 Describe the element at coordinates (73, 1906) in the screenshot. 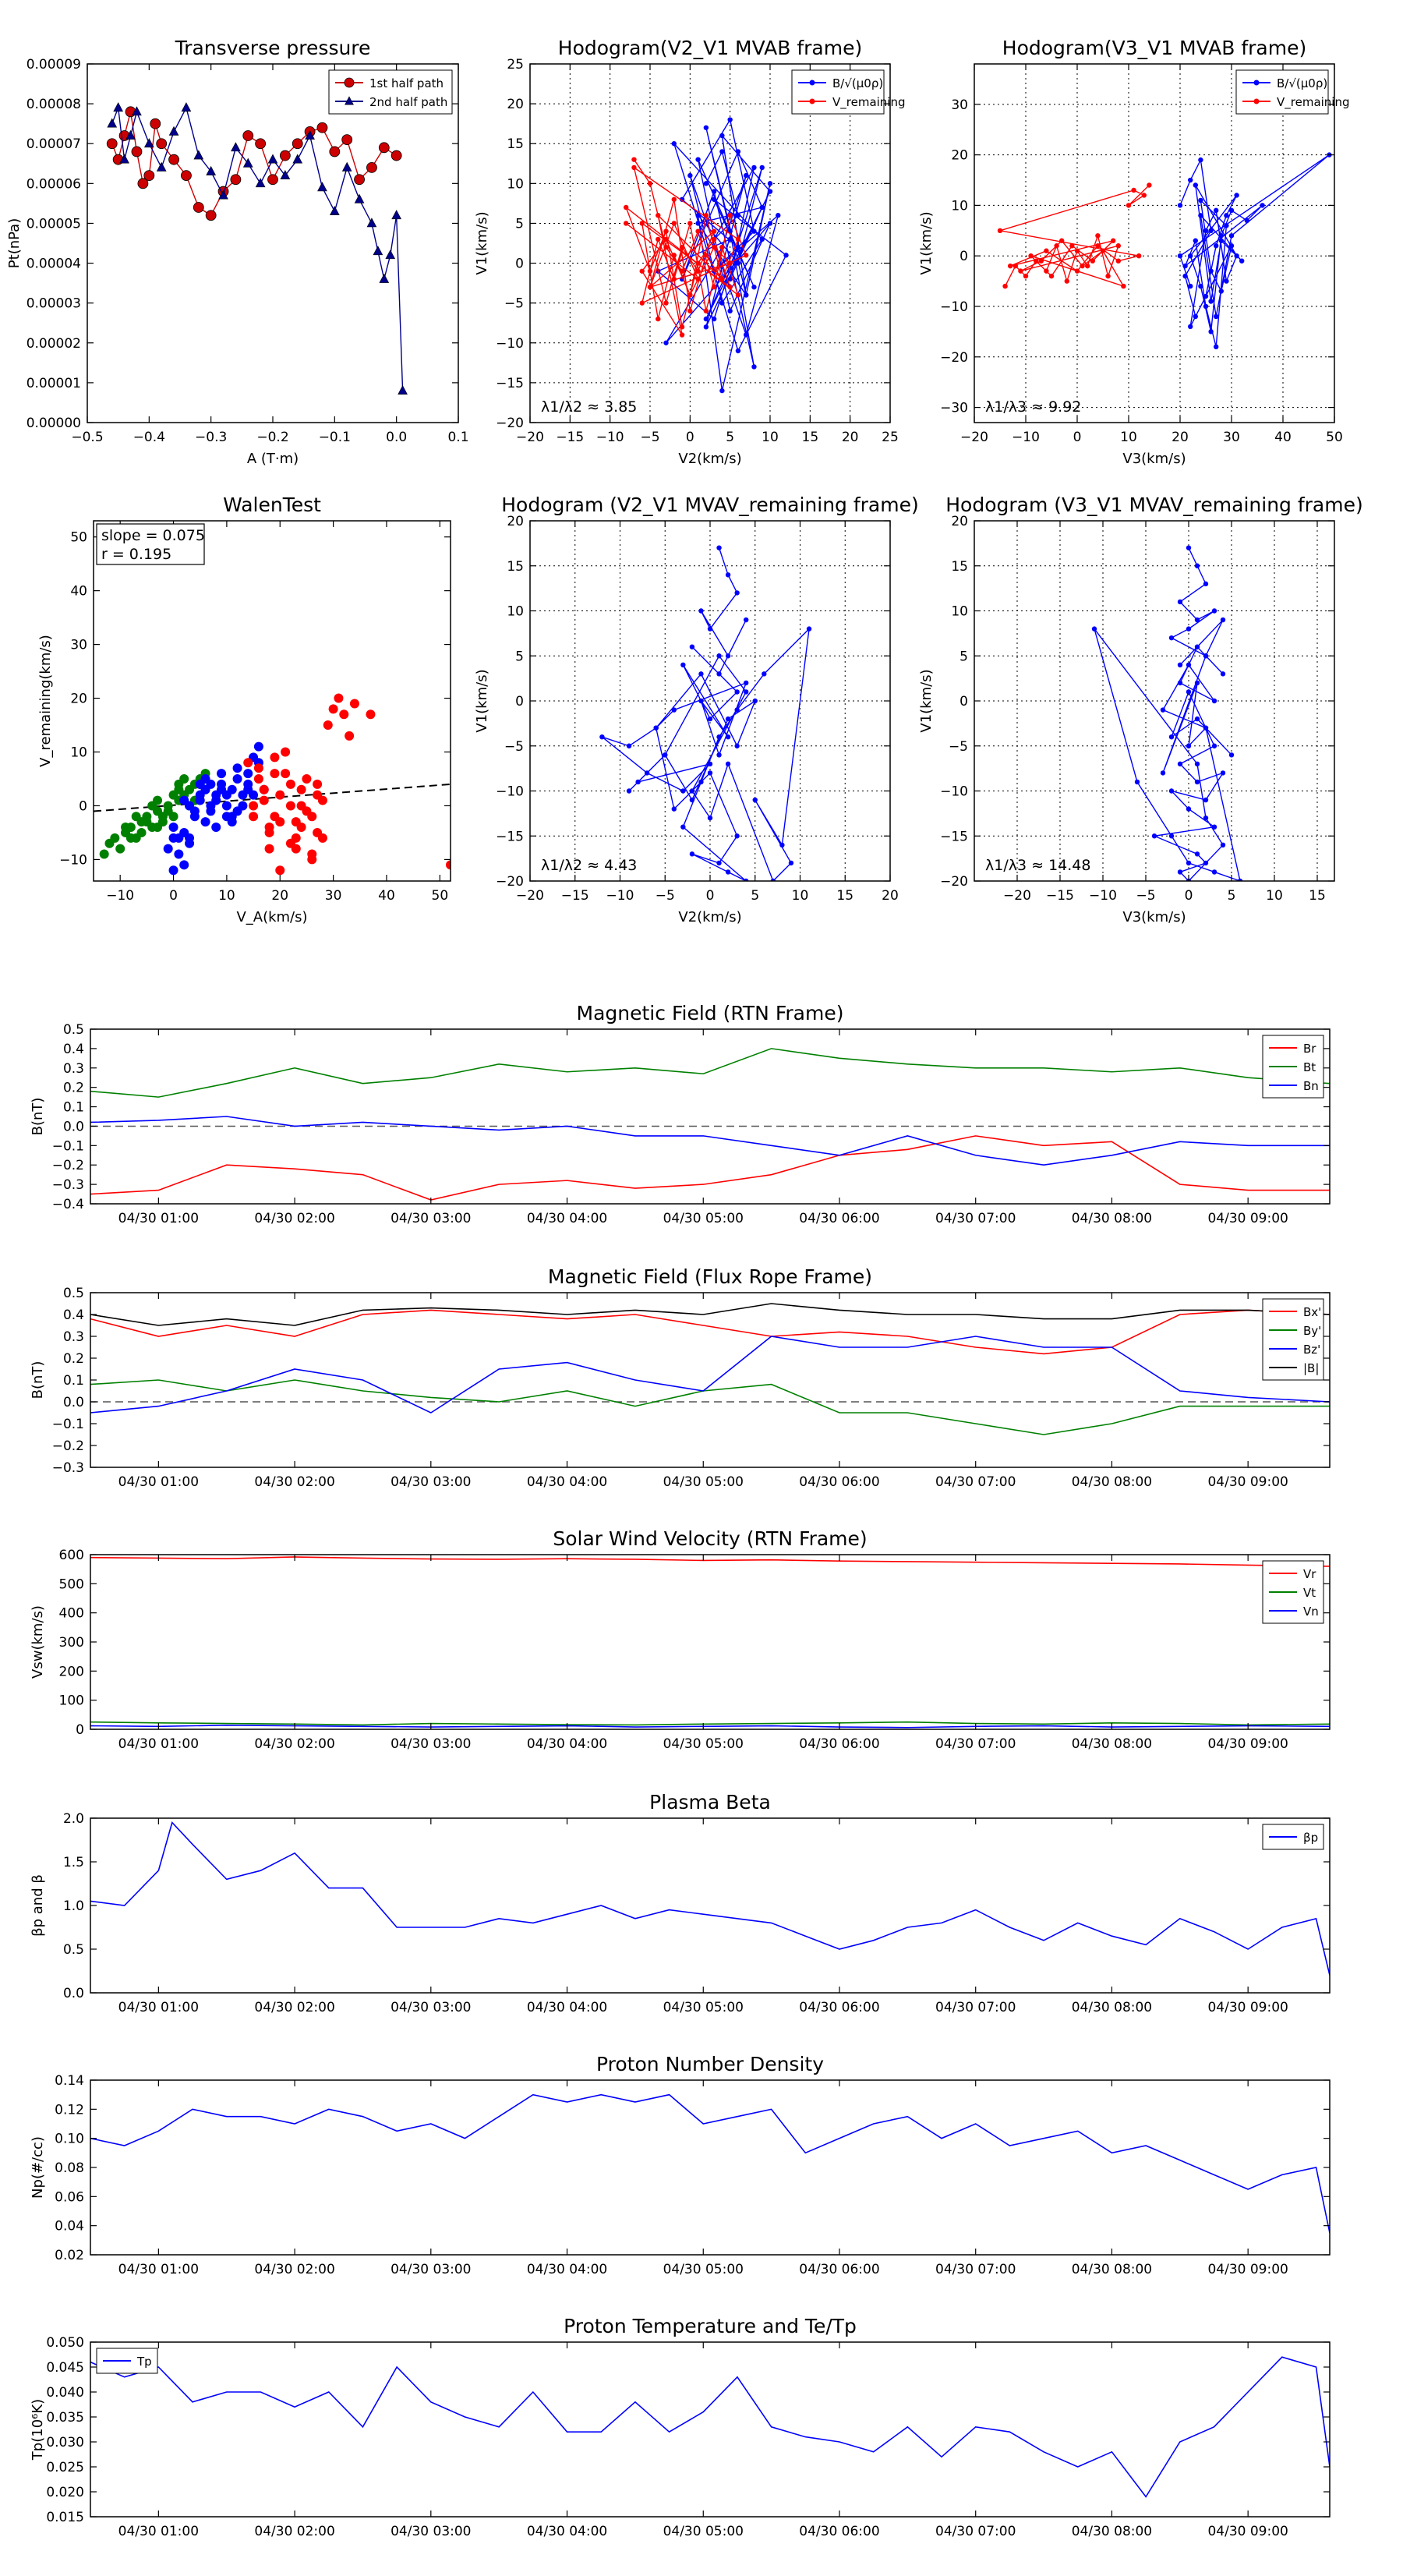

I see `y-tick-label: 1.0` at that location.